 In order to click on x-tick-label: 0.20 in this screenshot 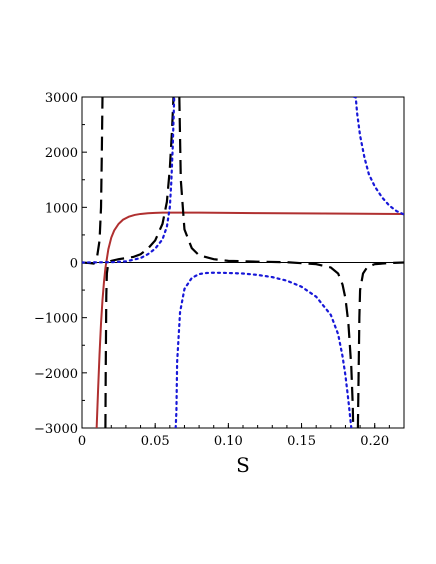, I will do `click(374, 441)`.